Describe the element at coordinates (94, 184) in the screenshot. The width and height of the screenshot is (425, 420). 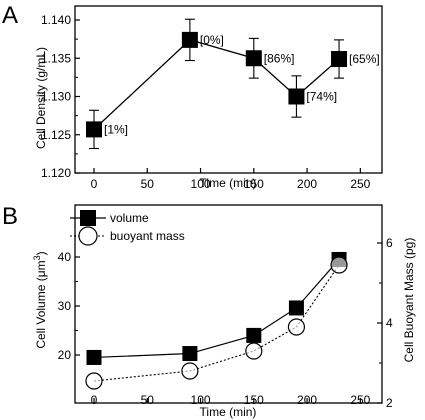
I see `panel-a-x-tick-label: 0` at that location.